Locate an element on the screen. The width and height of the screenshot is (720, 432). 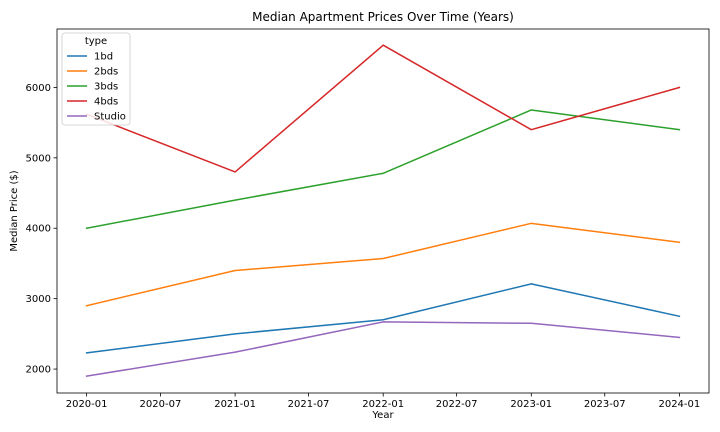
x-tick-label: 2023-07 is located at coordinates (605, 404).